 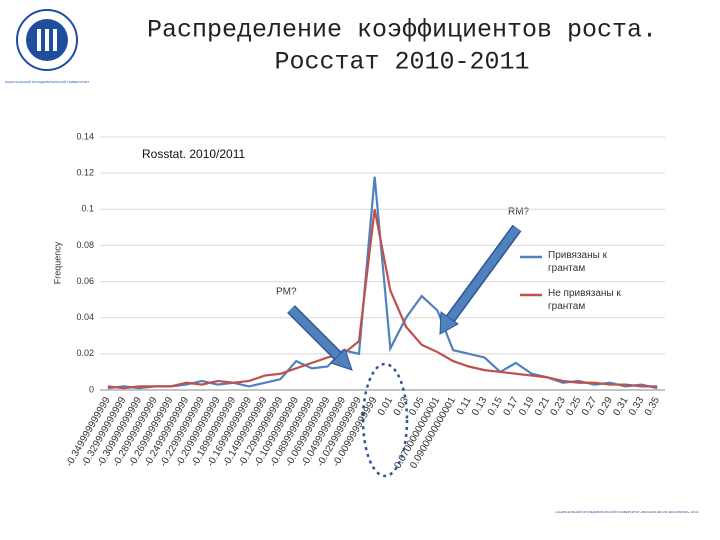 I want to click on x-tick-label: 0.33, so click(x=636, y=406).